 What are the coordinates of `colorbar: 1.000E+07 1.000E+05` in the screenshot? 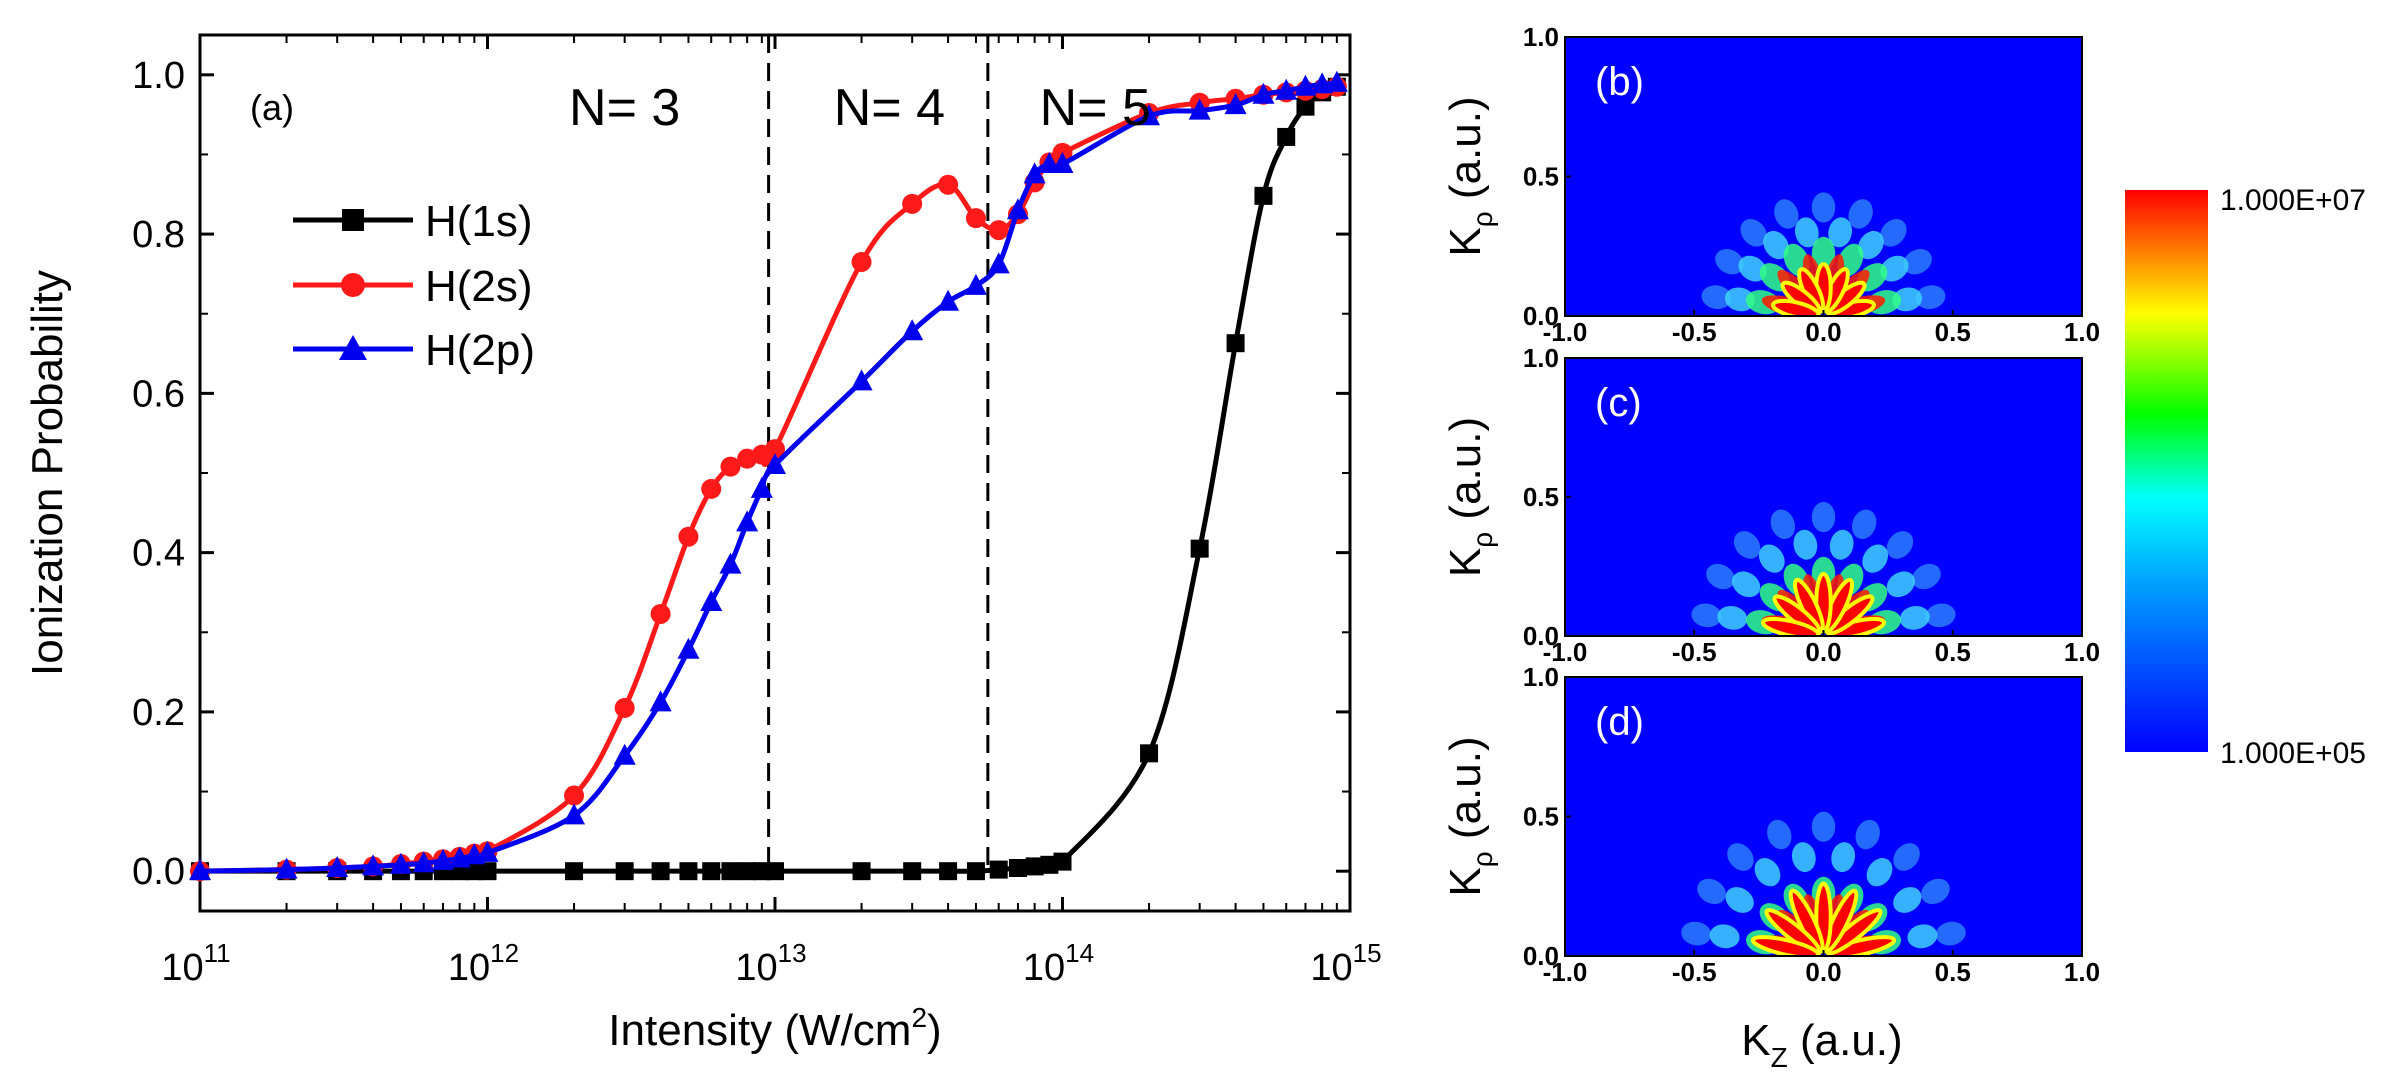 It's located at (2245, 477).